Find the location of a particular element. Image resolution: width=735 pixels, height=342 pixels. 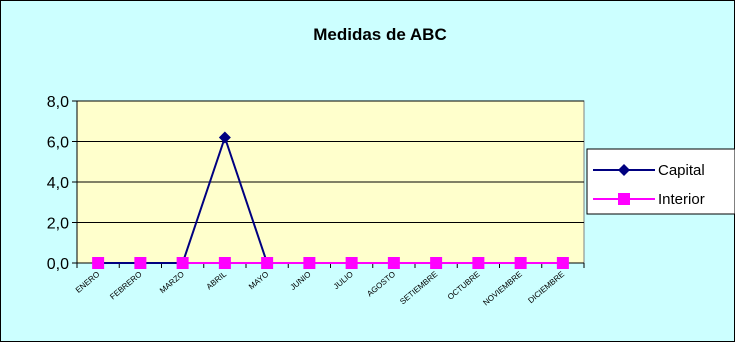

x-tick-label: SETIEMBRE is located at coordinates (418, 288).